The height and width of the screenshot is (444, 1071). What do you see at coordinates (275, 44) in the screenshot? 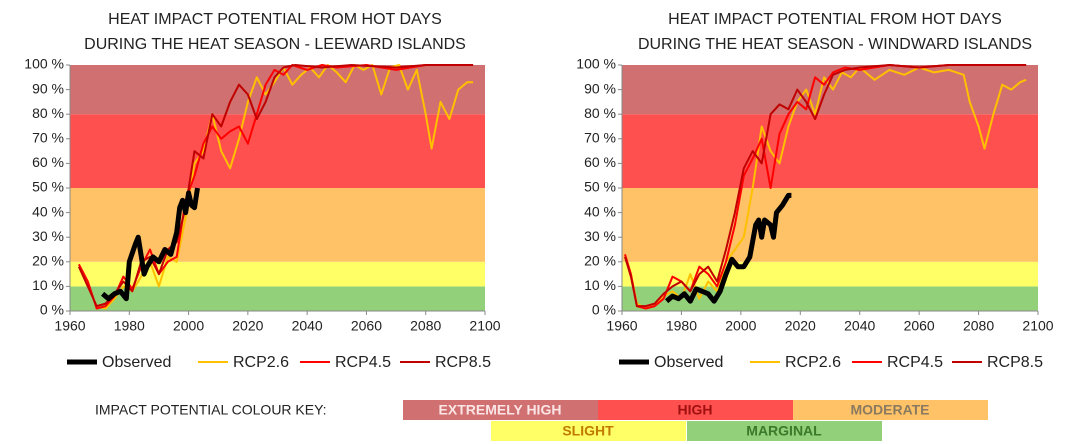
I see `chart-title: DURING THE HEAT SEASON - LEEWARD ISLANDS` at bounding box center [275, 44].